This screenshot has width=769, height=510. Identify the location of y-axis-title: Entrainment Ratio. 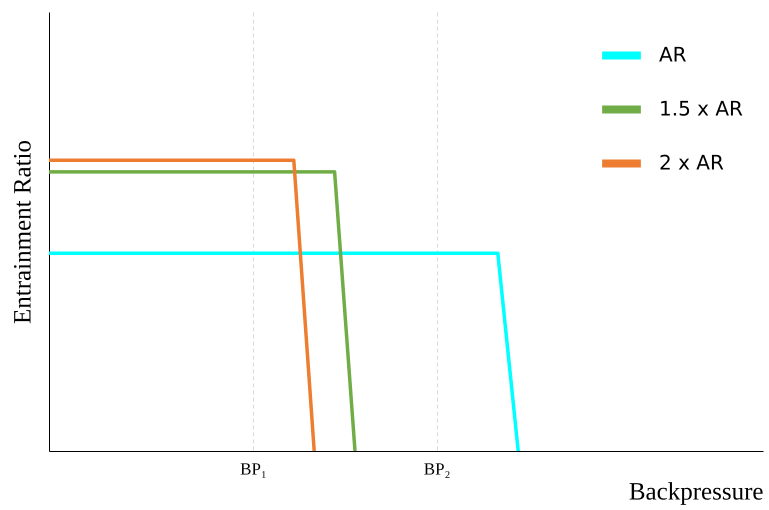
(23, 232).